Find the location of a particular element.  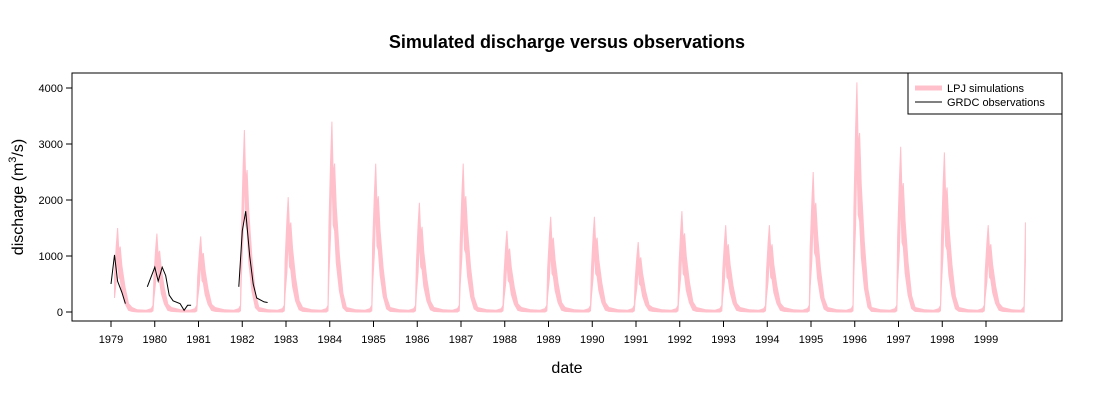

x-tick-label: 1981 is located at coordinates (198, 340).